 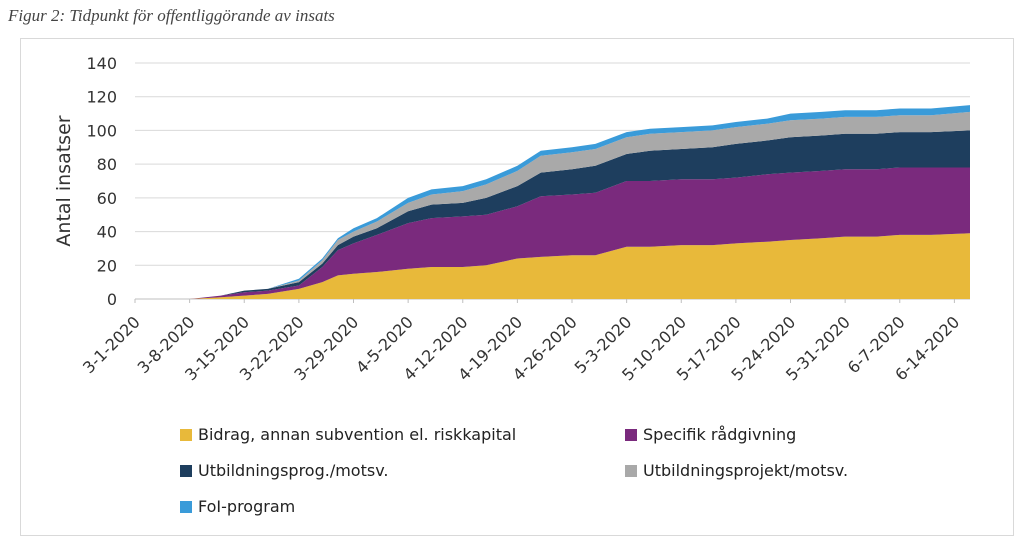 What do you see at coordinates (101, 63) in the screenshot?
I see `y-tick-label: 140` at bounding box center [101, 63].